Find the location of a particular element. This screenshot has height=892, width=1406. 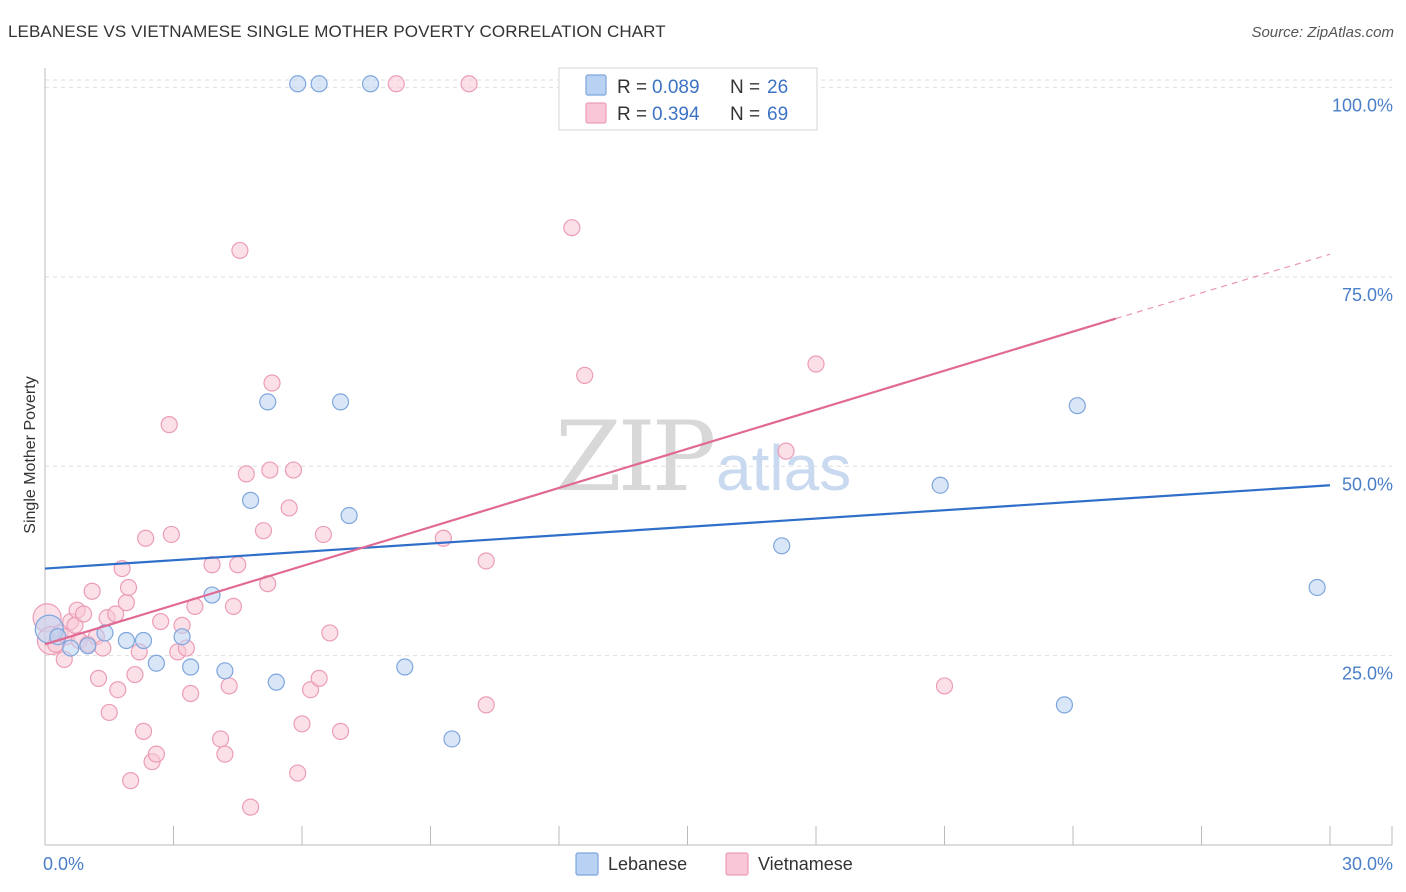

legend-r-value-vietnamese: 0.394 is located at coordinates (676, 114).